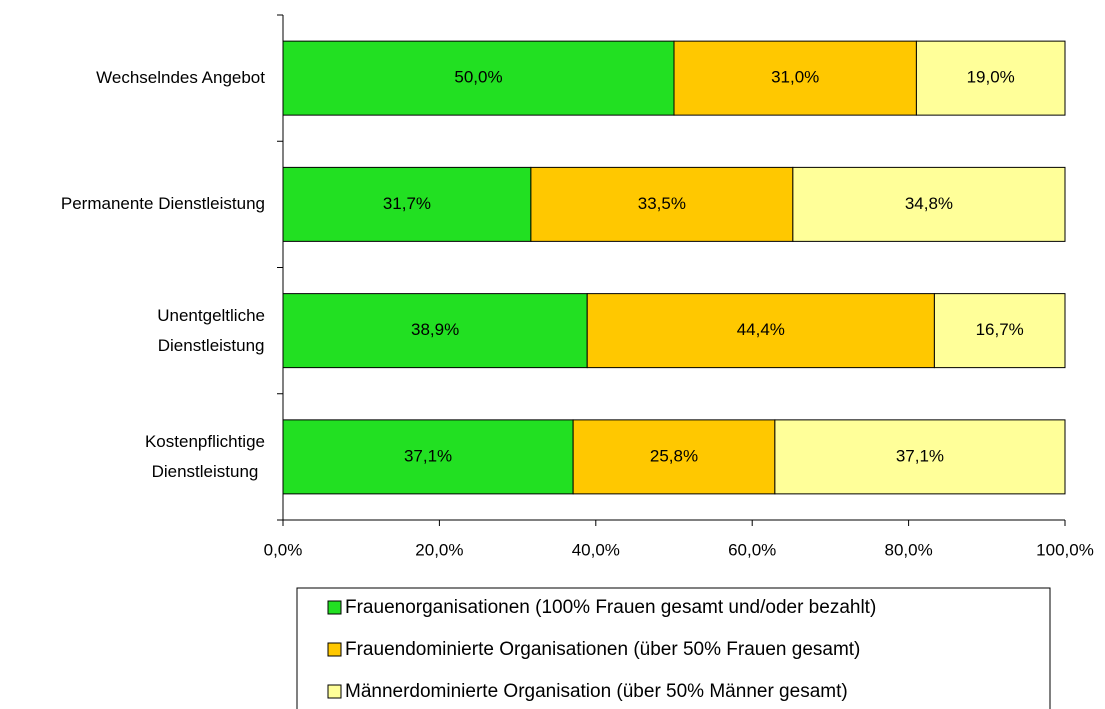  I want to click on value-label: 25,8%, so click(674, 455).